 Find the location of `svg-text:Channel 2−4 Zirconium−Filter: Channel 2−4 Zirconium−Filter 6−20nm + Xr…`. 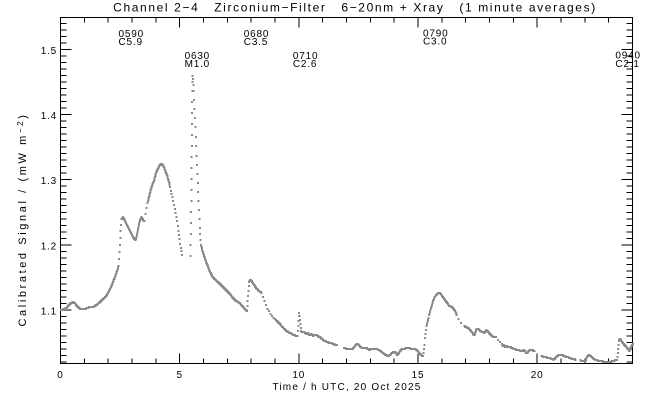

svg-text:Channel 2−4 Zirconium−Filter: Channel 2−4 Zirconium−Filter 6−20nm + Xr… is located at coordinates (355, 7).